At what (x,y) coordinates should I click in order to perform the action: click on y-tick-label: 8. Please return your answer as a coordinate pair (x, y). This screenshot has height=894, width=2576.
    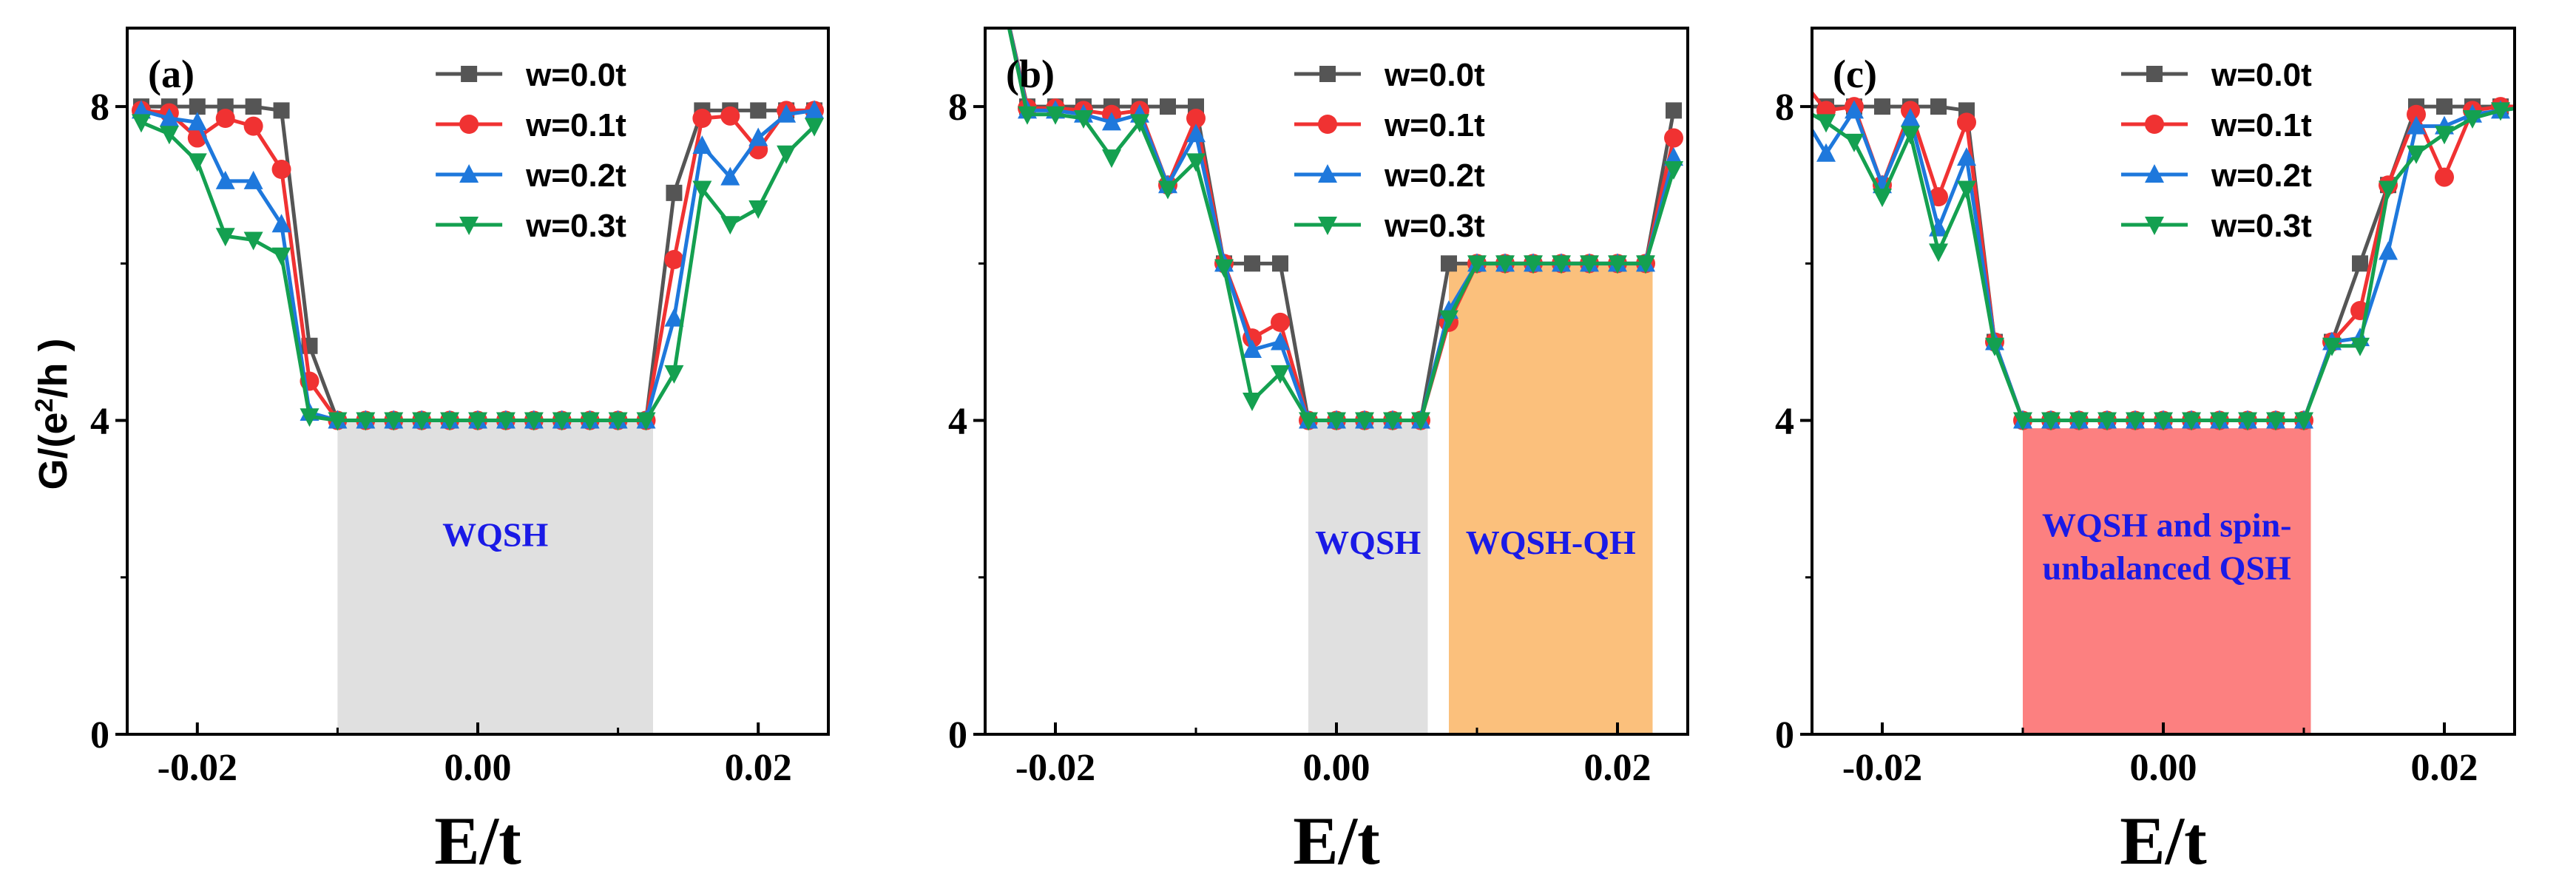
    Looking at the image, I should click on (99, 108).